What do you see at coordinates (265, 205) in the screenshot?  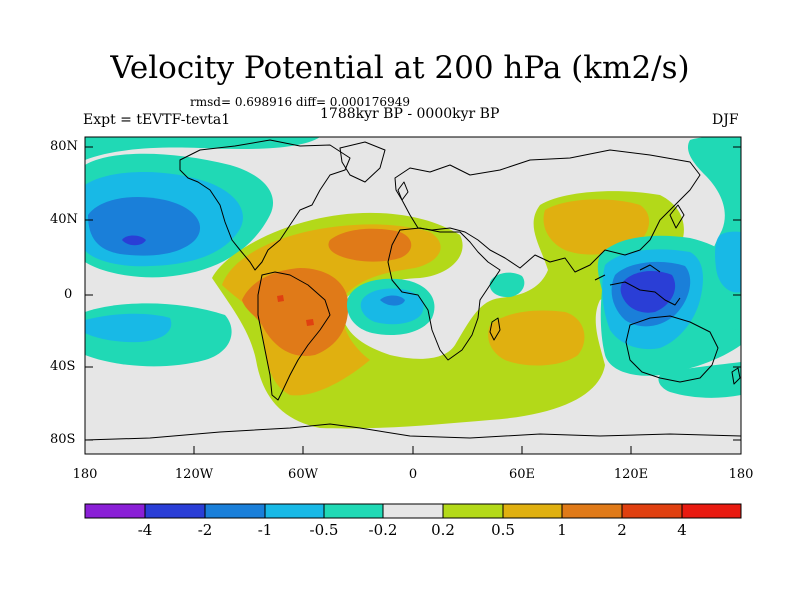 I see `coast-north-america` at bounding box center [265, 205].